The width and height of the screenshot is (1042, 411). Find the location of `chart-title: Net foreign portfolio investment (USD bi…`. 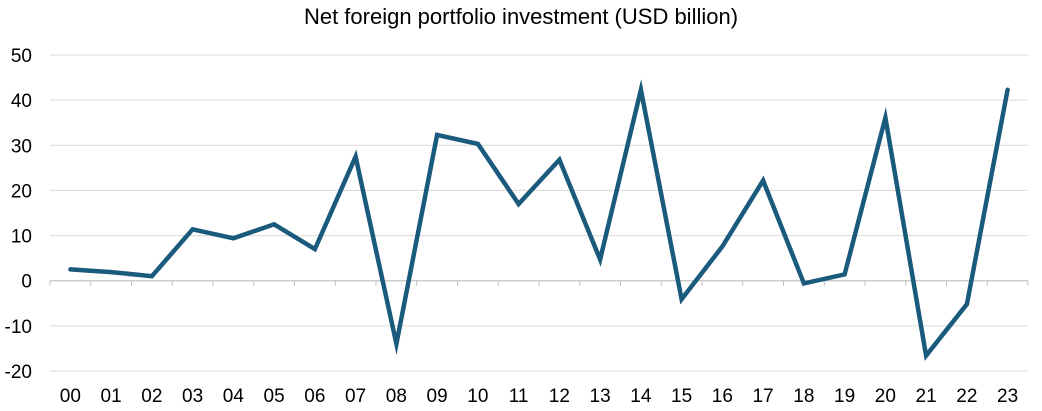

chart-title: Net foreign portfolio investment (USD bi… is located at coordinates (521, 16).